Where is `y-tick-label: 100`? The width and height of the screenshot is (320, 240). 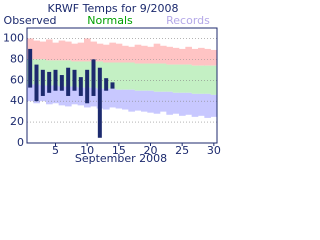
y-tick-label: 100 is located at coordinates (13, 37).